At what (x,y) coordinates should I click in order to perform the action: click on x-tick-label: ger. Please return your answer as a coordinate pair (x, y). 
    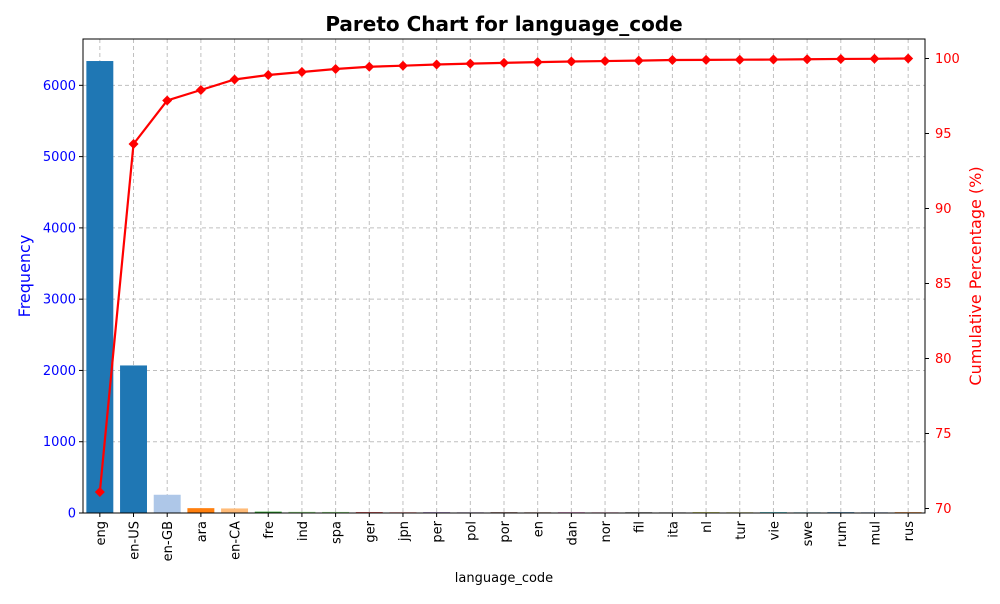
    Looking at the image, I should click on (370, 531).